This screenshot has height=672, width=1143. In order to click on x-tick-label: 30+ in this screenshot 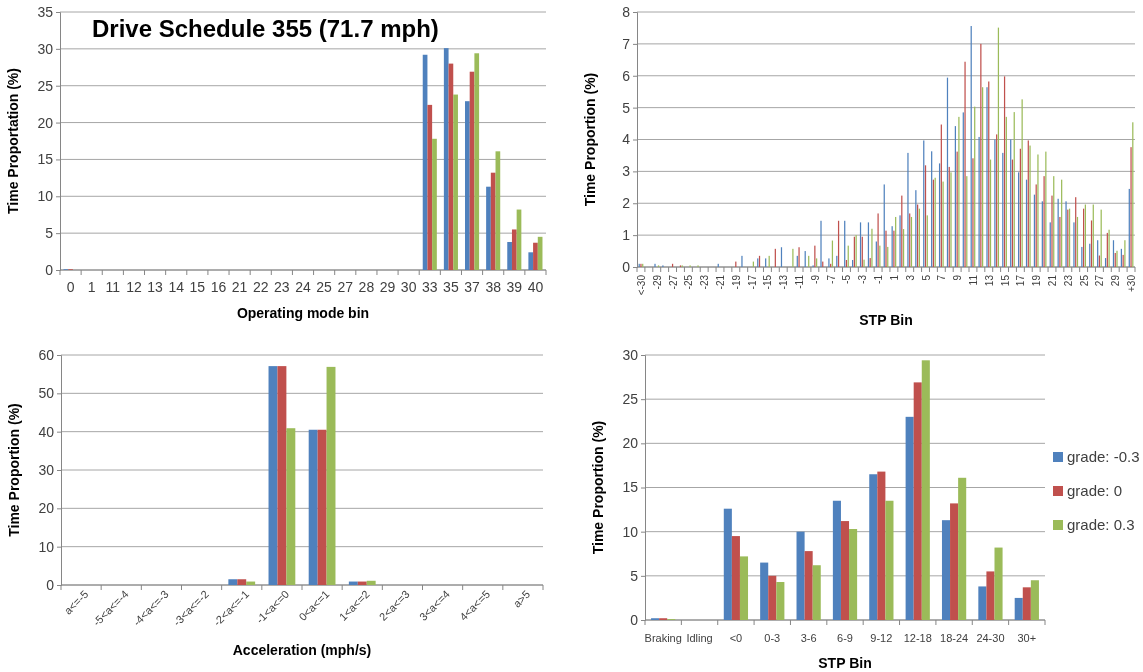, I will do `click(1027, 638)`.